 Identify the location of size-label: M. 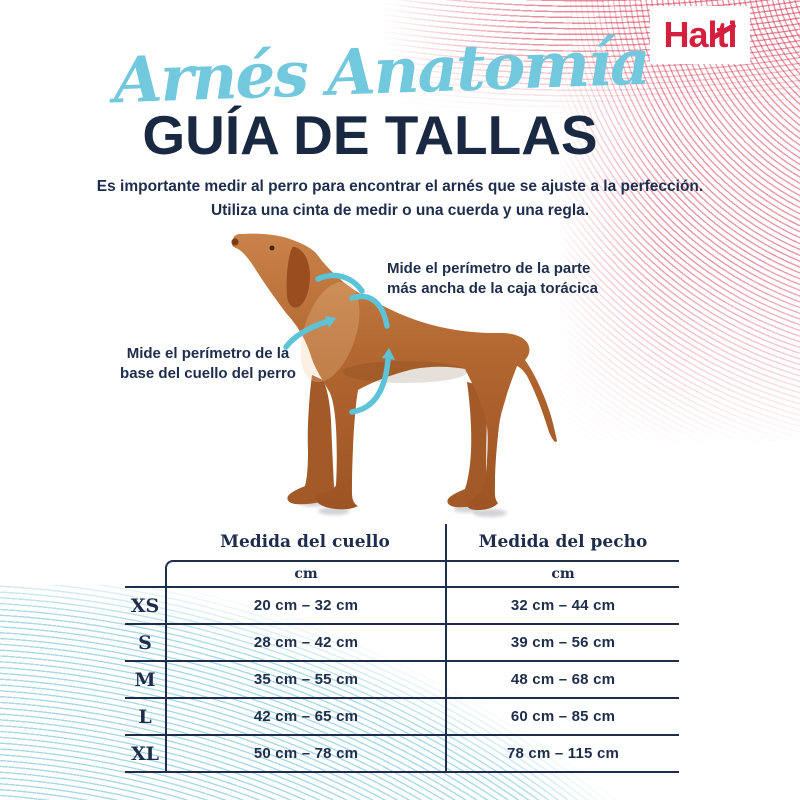
(145, 679).